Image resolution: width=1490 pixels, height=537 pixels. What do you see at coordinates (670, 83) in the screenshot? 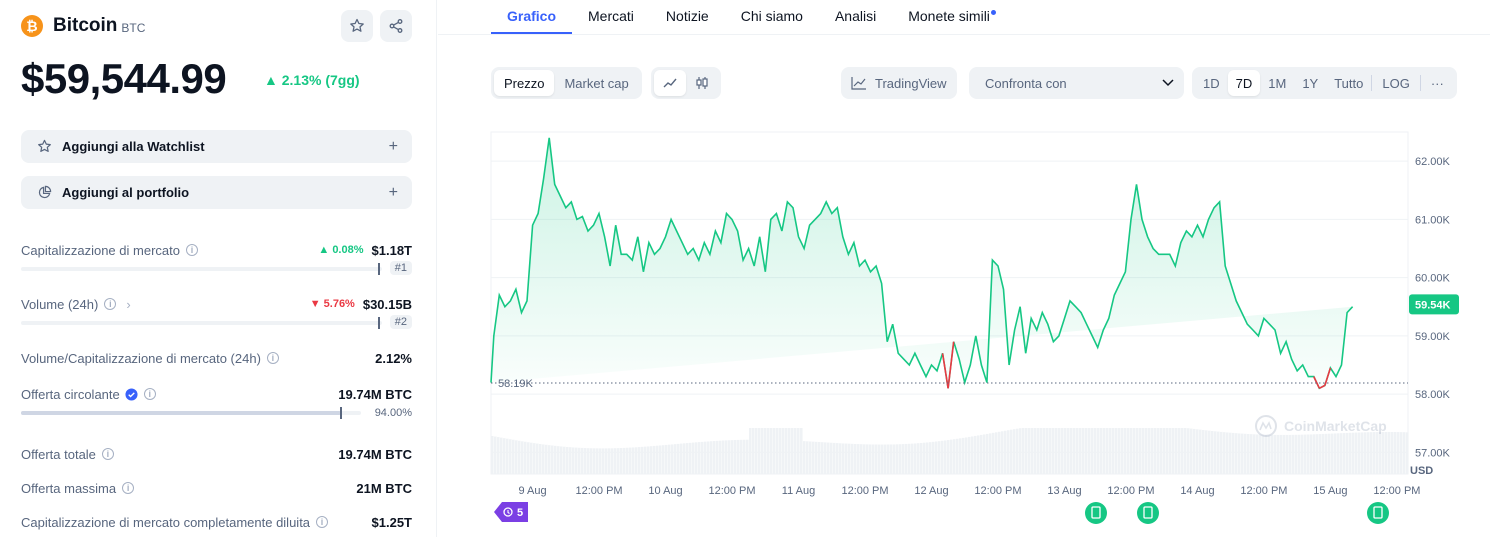
I see `line-chart-button` at bounding box center [670, 83].